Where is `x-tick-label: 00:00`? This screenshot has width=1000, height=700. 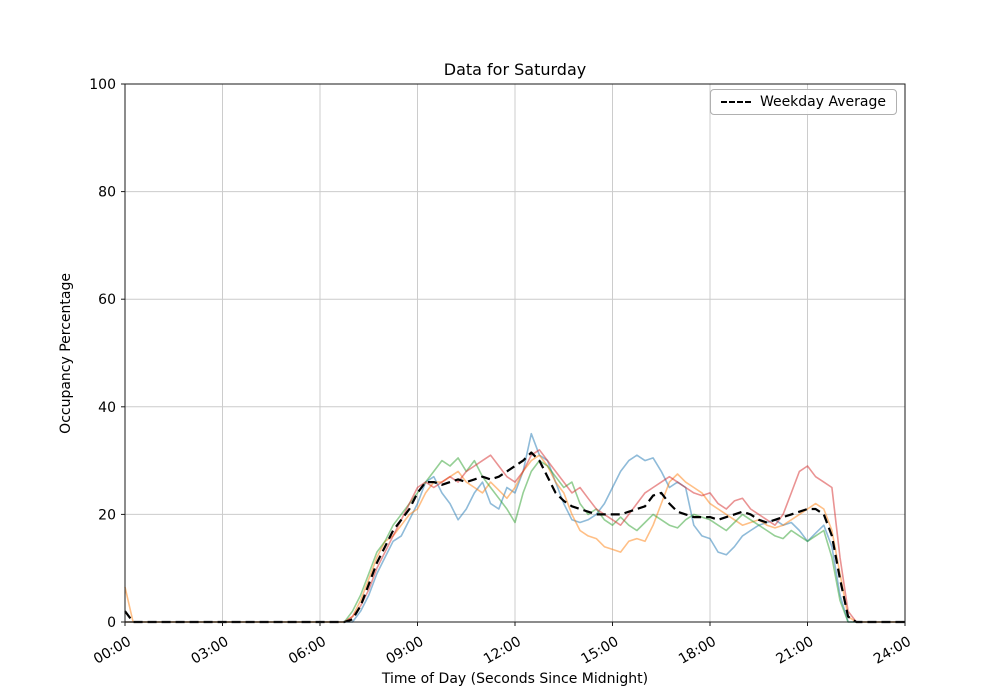
x-tick-label: 00:00 is located at coordinates (112, 651).